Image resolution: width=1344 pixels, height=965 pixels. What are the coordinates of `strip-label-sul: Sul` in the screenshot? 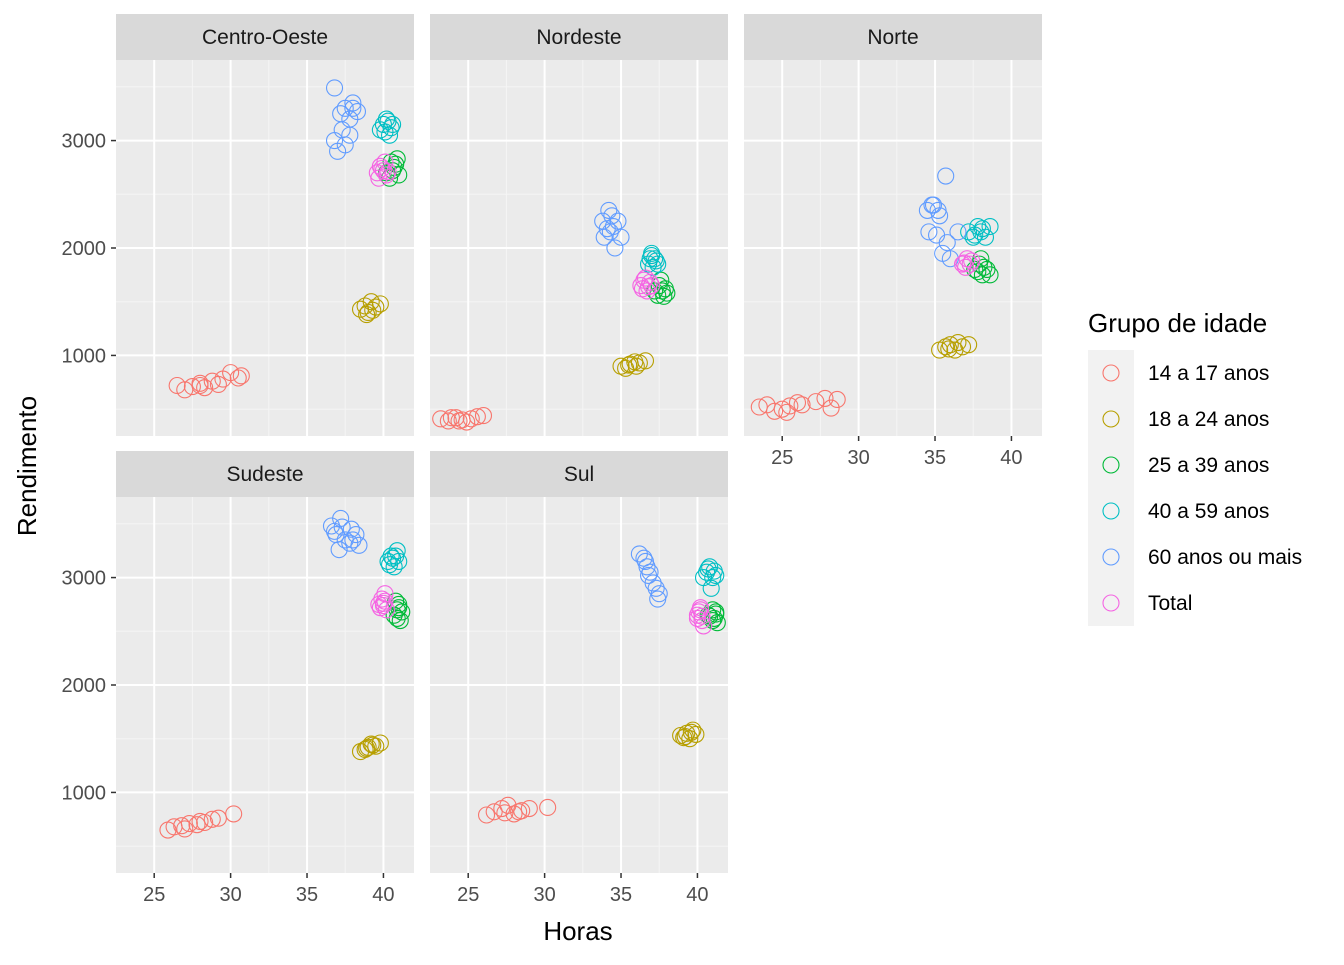 It's located at (579, 474).